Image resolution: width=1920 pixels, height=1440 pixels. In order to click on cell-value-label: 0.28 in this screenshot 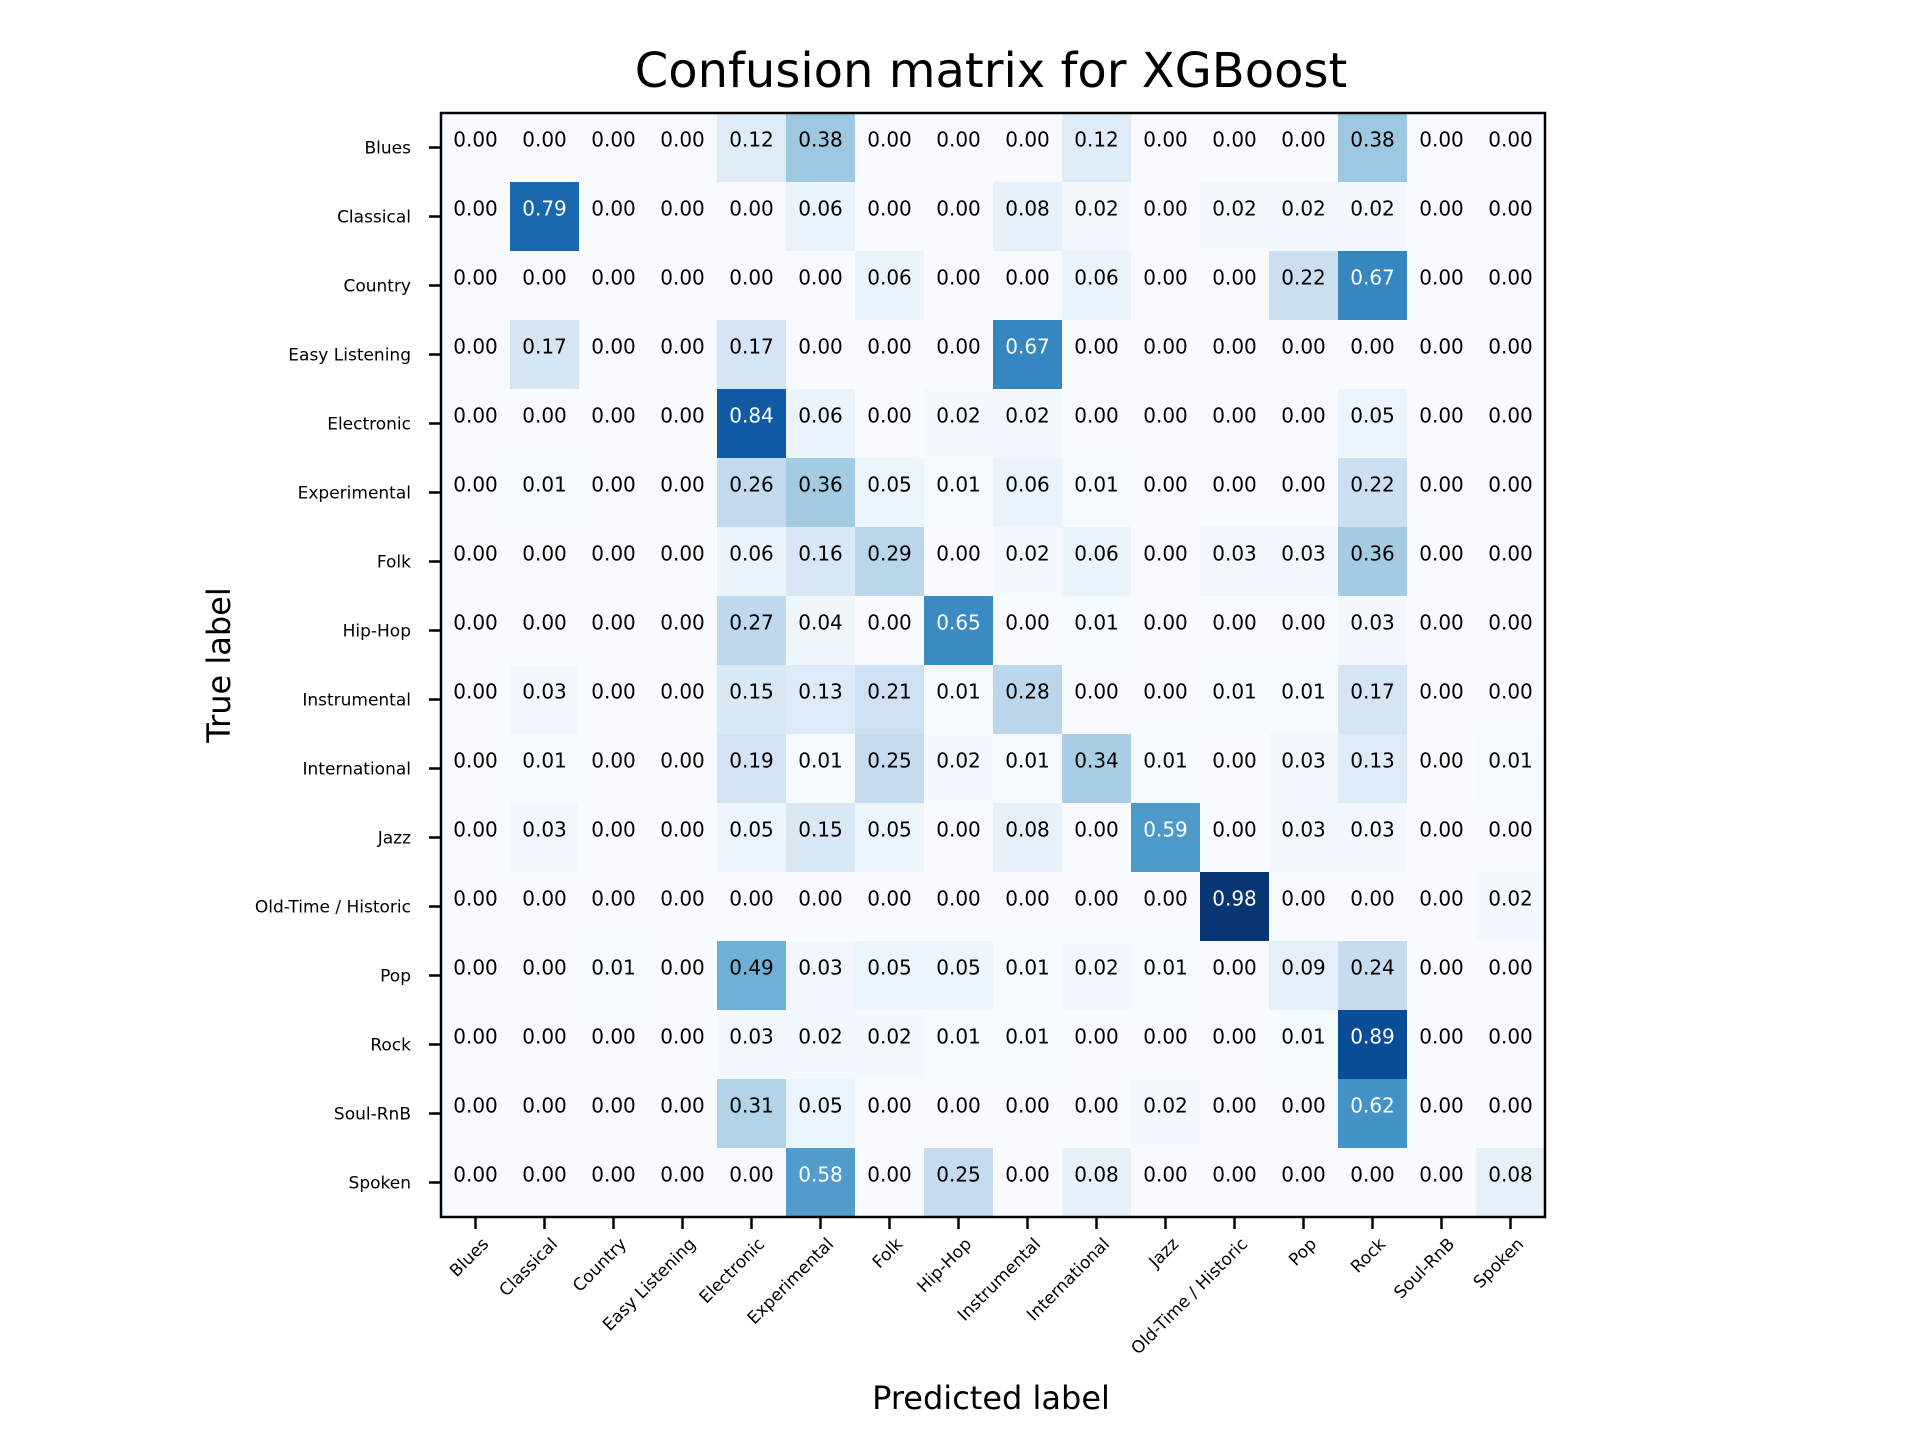, I will do `click(1027, 692)`.